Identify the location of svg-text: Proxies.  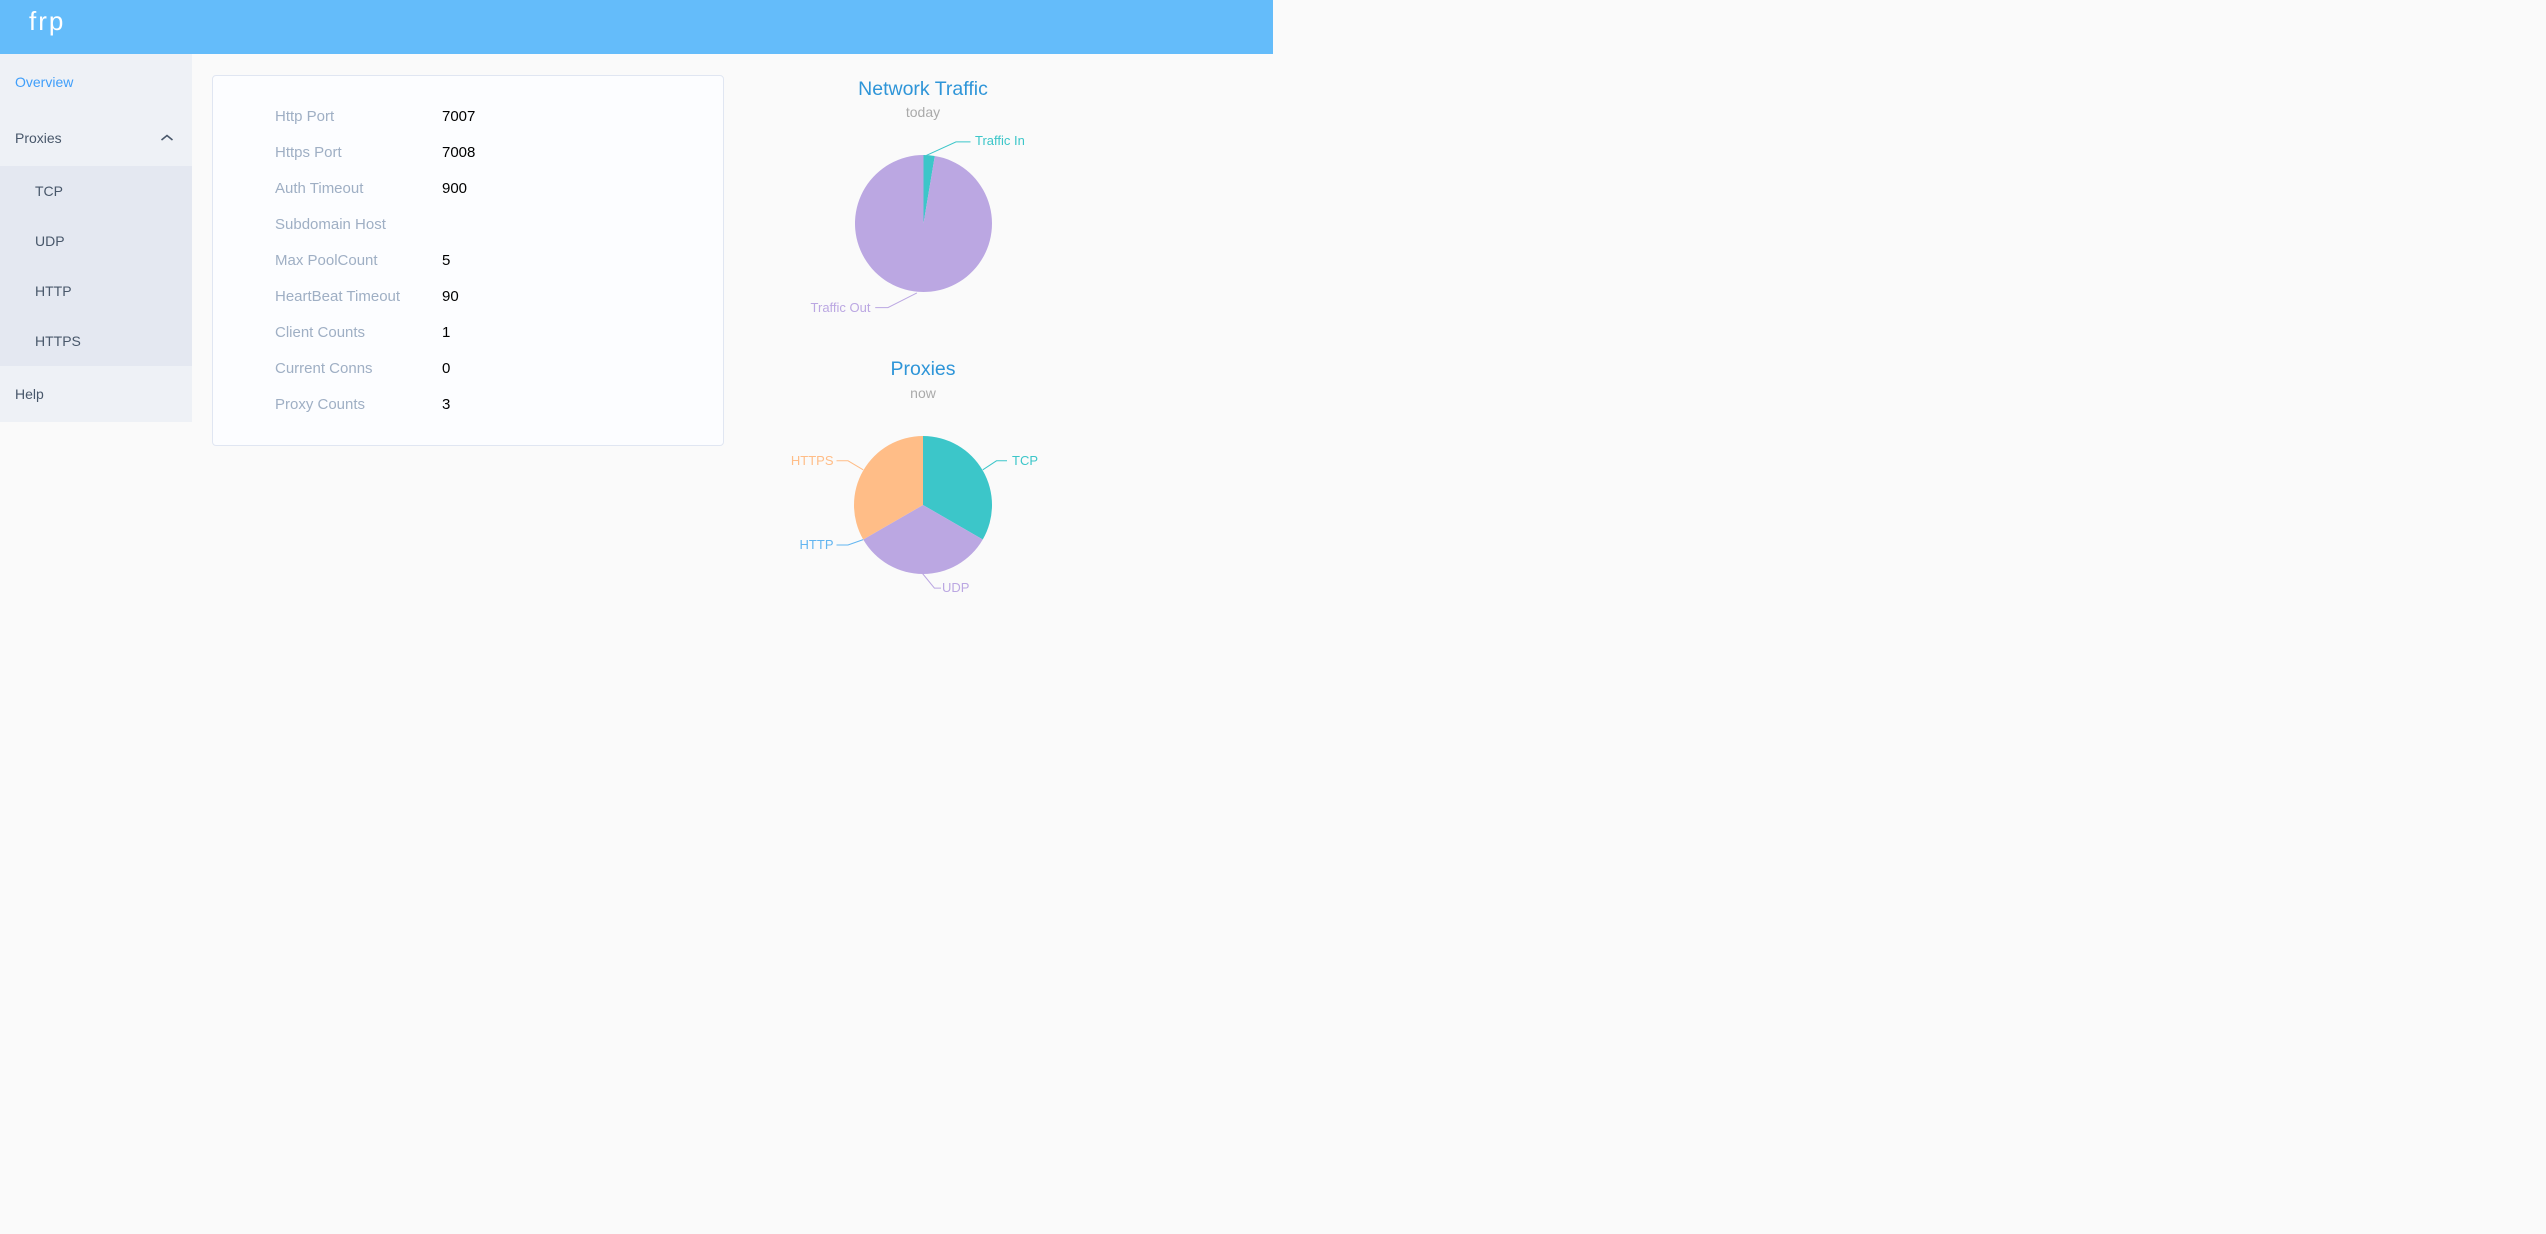
(922, 369).